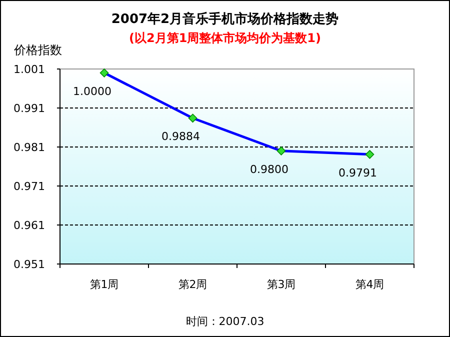  What do you see at coordinates (225, 321) in the screenshot?
I see `text: 时间：2007.03` at bounding box center [225, 321].